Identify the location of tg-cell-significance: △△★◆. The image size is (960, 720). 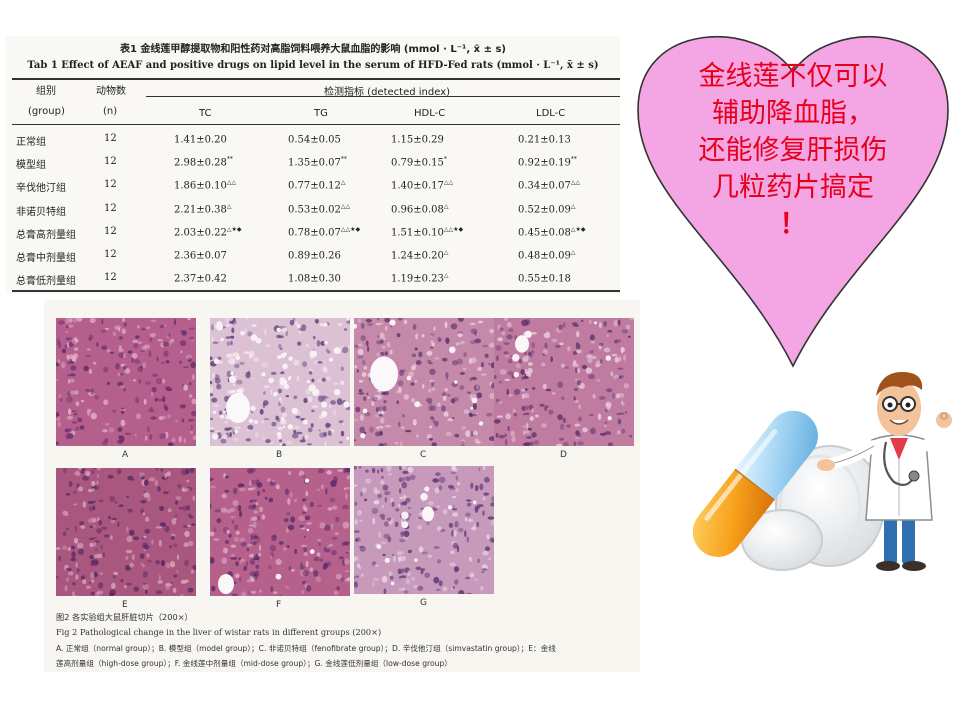
(350, 229).